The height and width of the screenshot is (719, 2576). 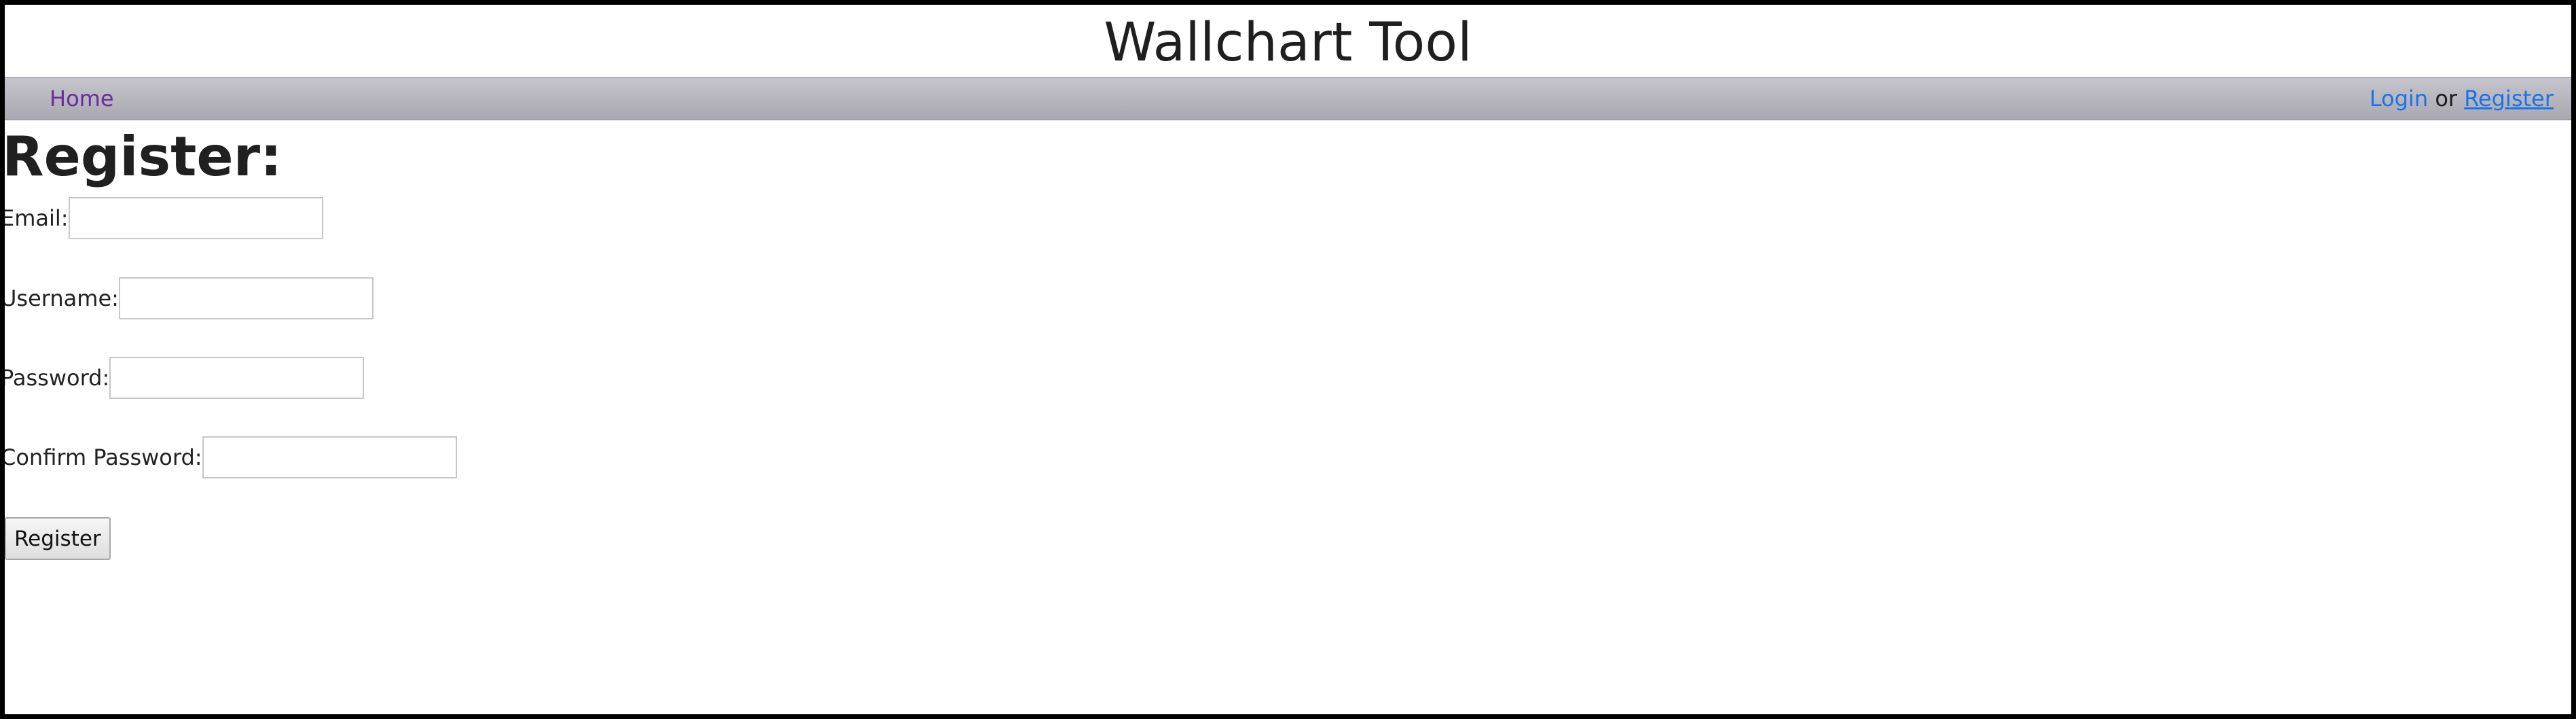 I want to click on password-row: Password:, so click(x=183, y=378).